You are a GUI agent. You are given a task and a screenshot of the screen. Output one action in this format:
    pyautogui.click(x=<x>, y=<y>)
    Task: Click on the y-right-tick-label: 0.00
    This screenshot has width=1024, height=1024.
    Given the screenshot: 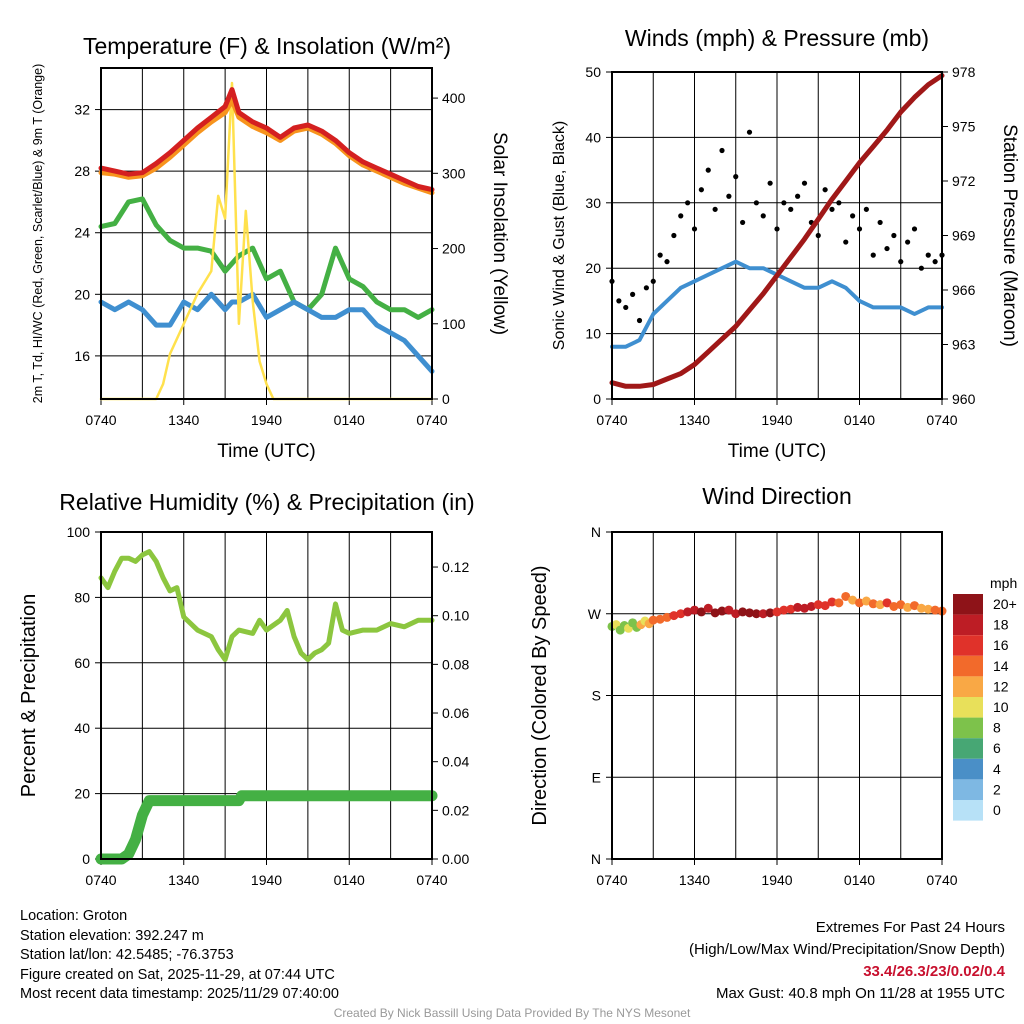 What is the action you would take?
    pyautogui.click(x=455, y=859)
    